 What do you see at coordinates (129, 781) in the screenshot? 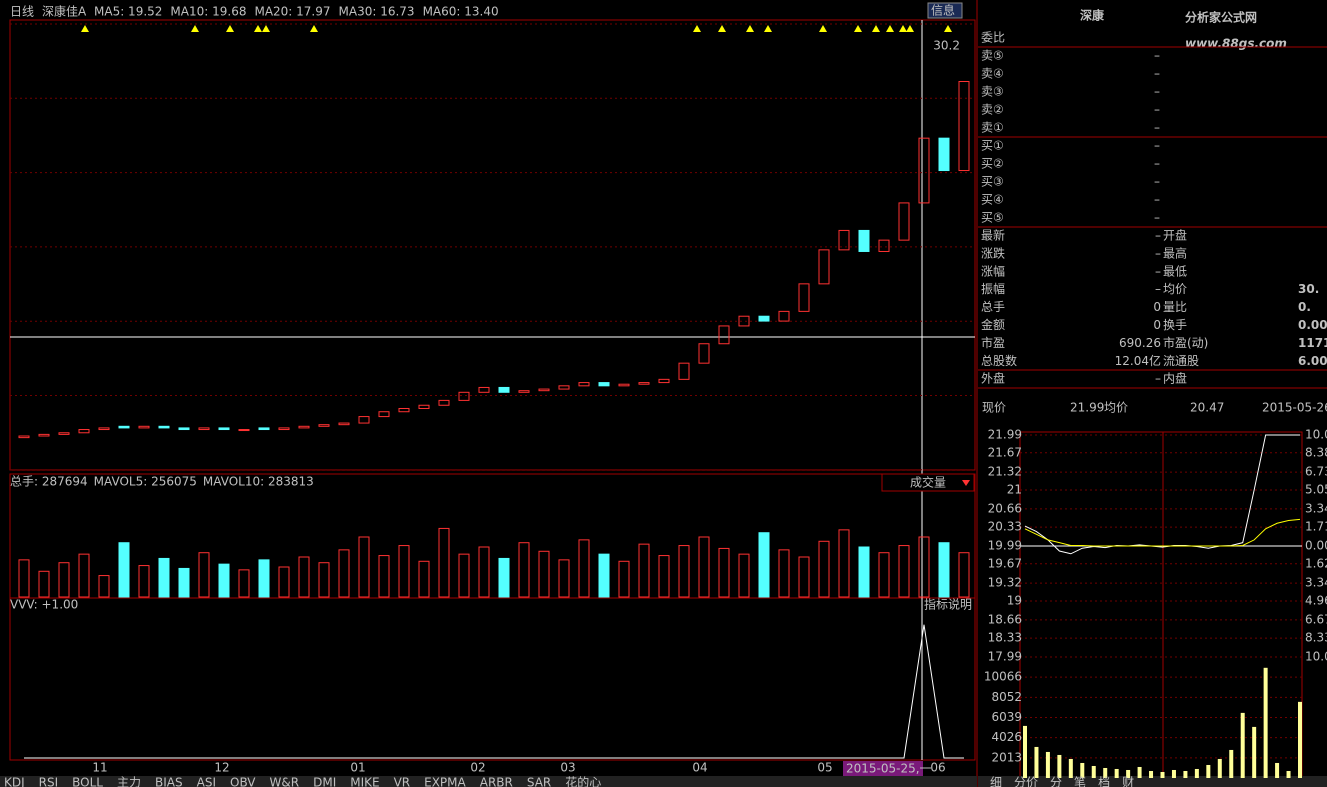
I see `tab: 主力` at bounding box center [129, 781].